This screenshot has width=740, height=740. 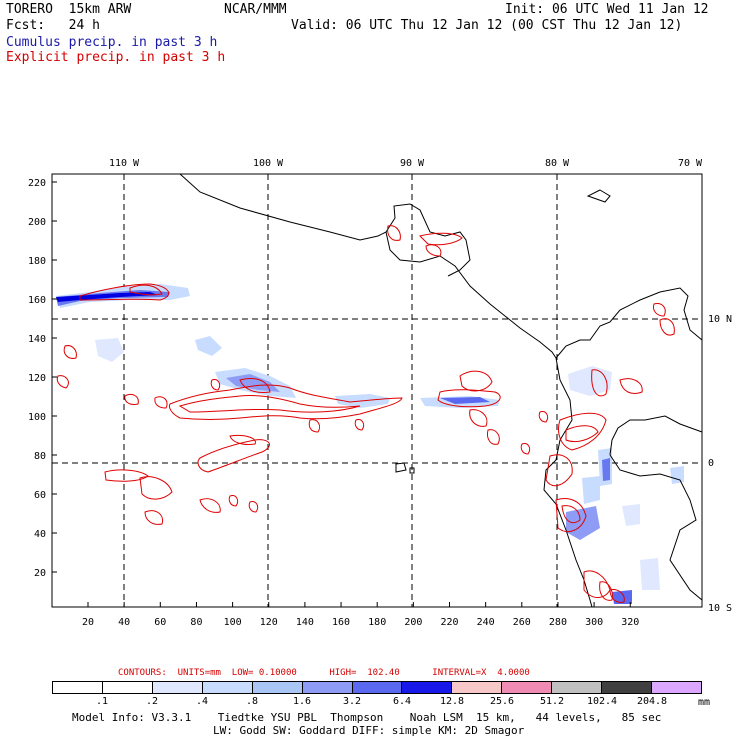 I want to click on lon-label: 110 W, so click(x=124, y=163).